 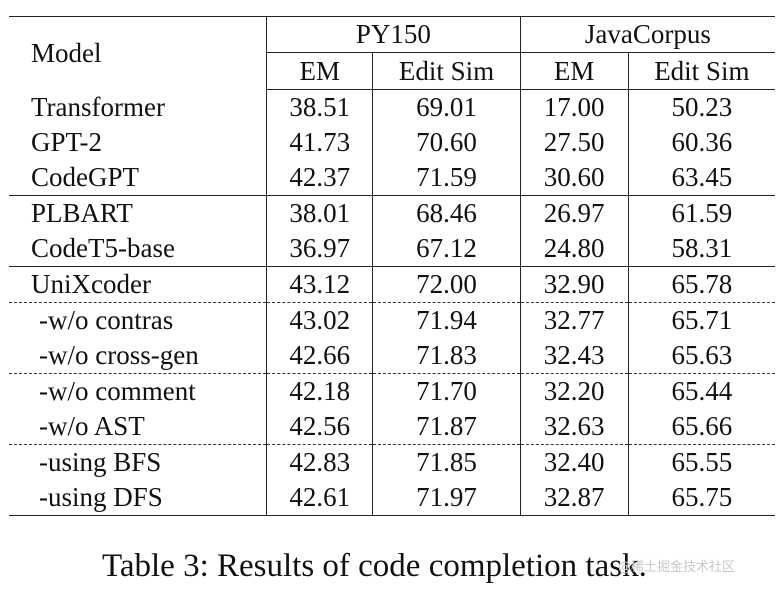 I want to click on header-model: Model, so click(x=138, y=53).